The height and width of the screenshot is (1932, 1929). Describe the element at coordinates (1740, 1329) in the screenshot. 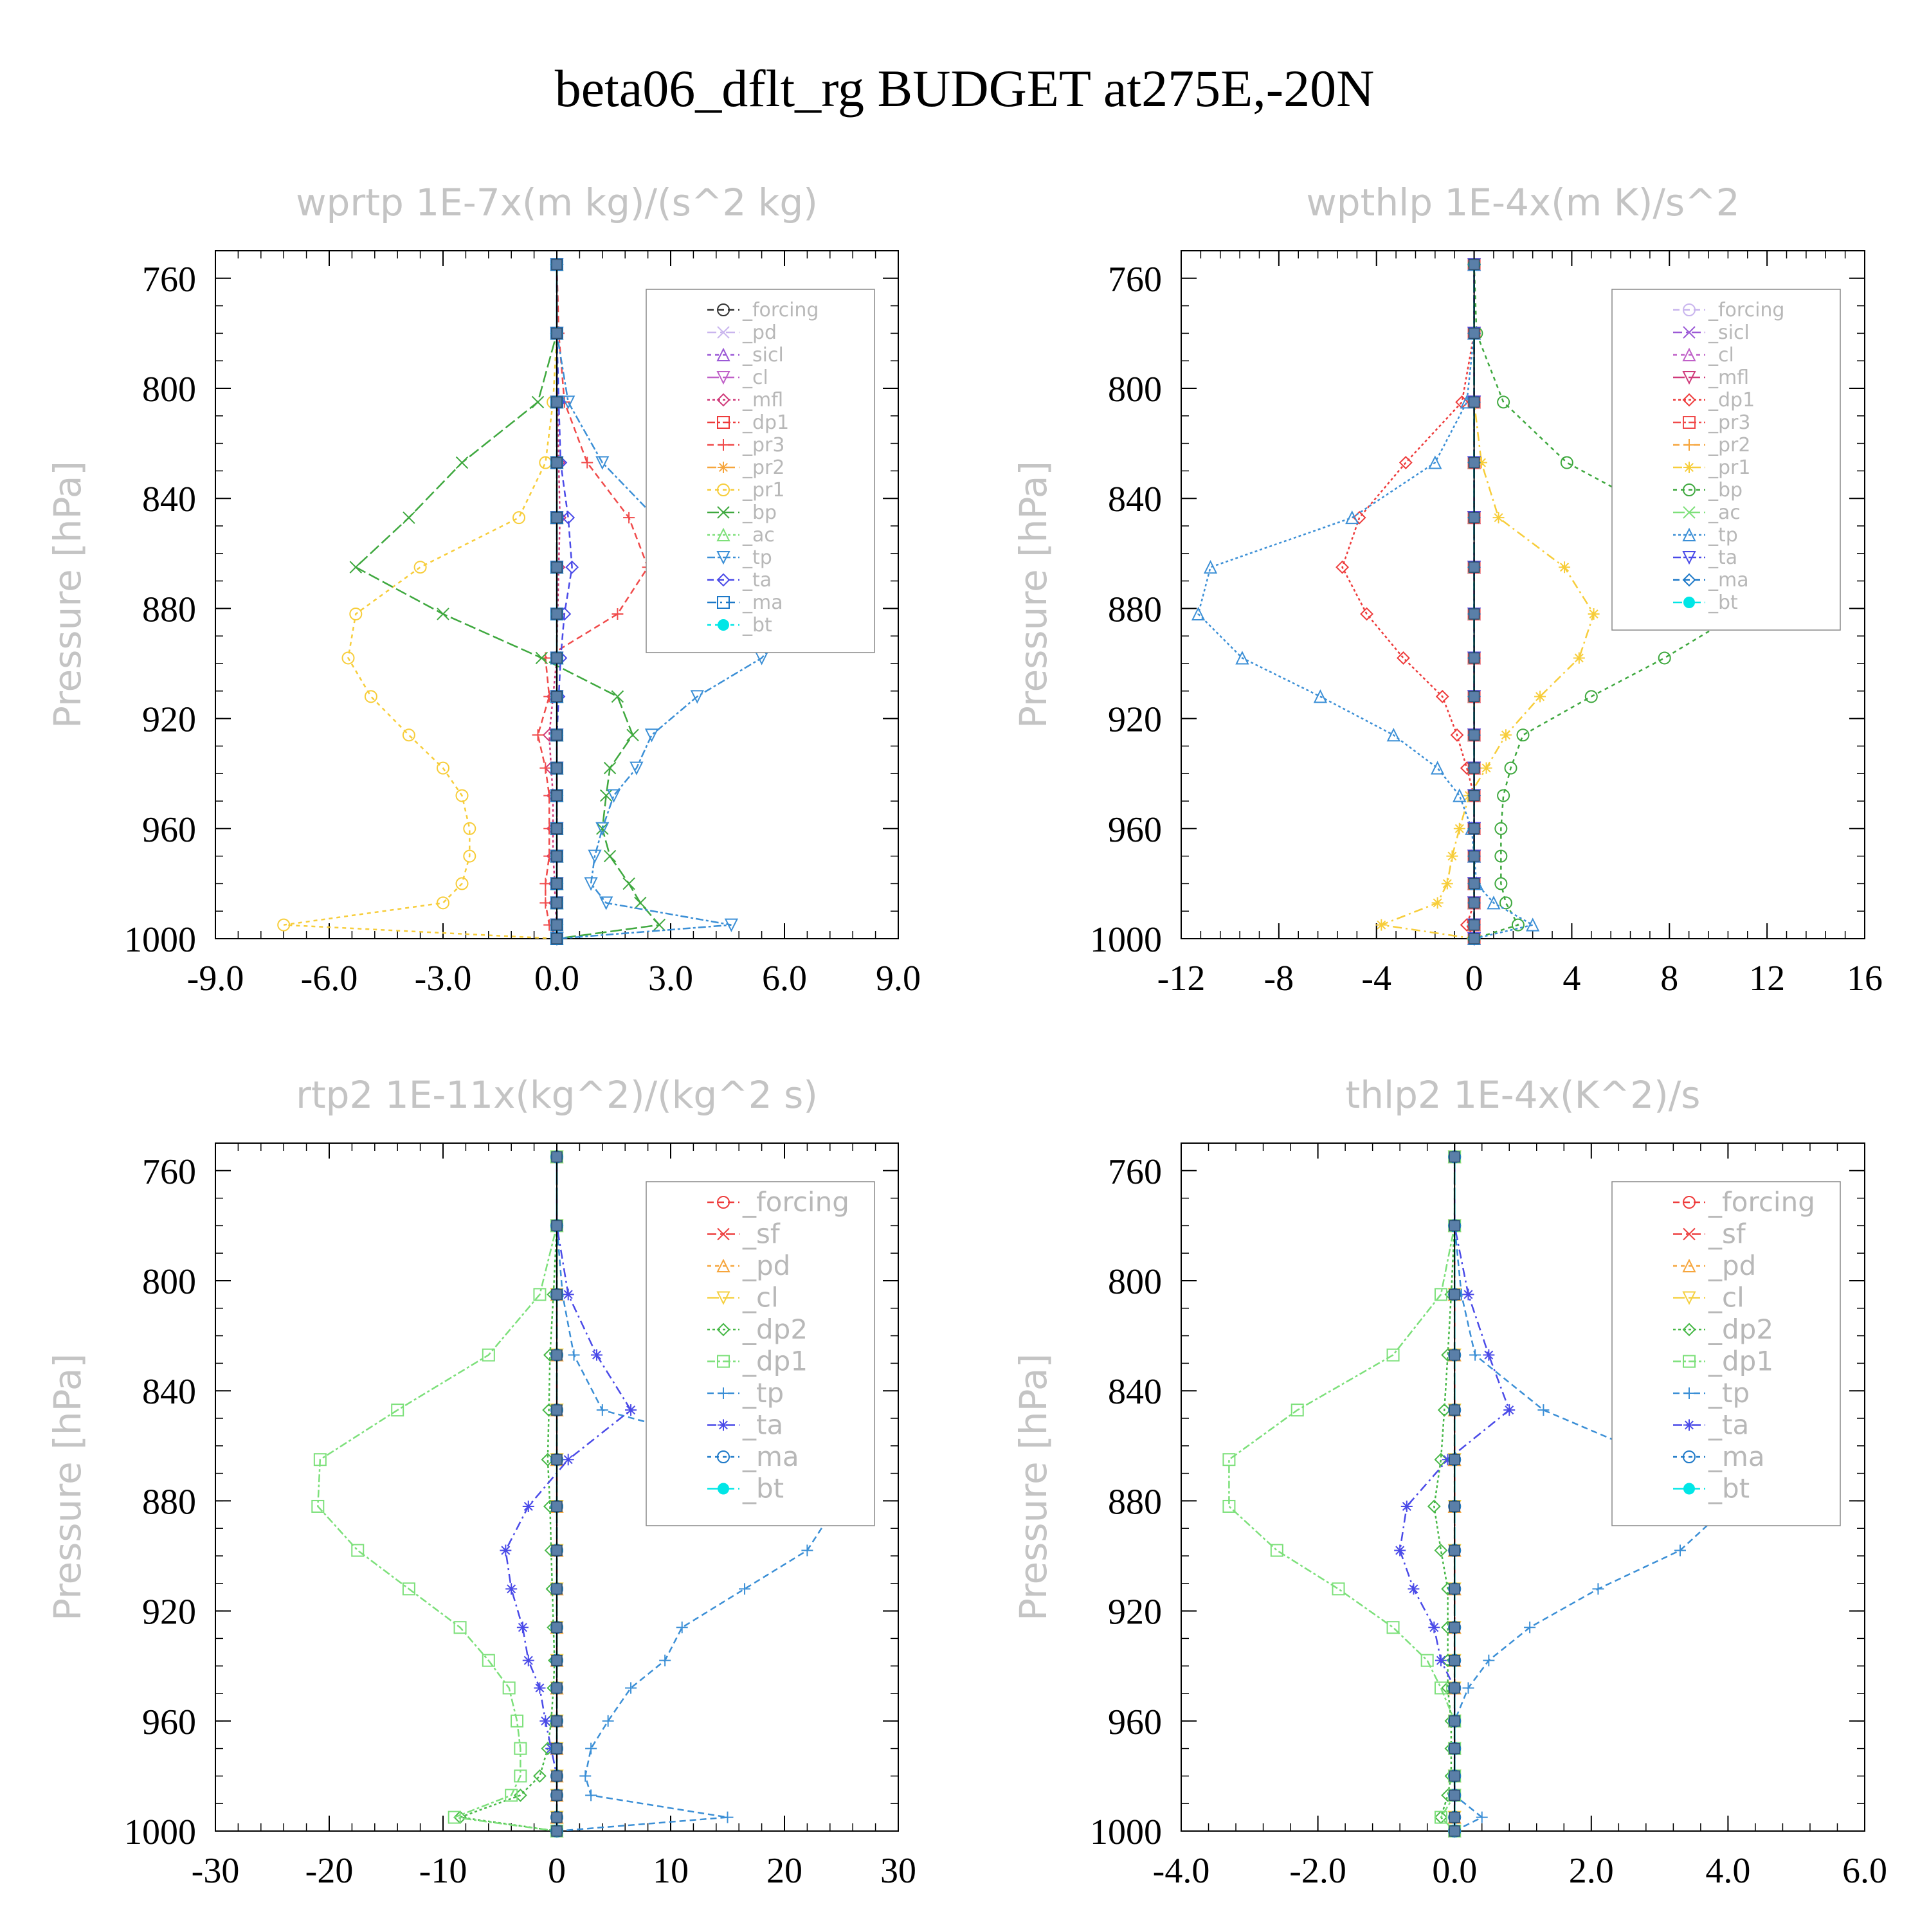

I see `legend-label: _dp2` at that location.